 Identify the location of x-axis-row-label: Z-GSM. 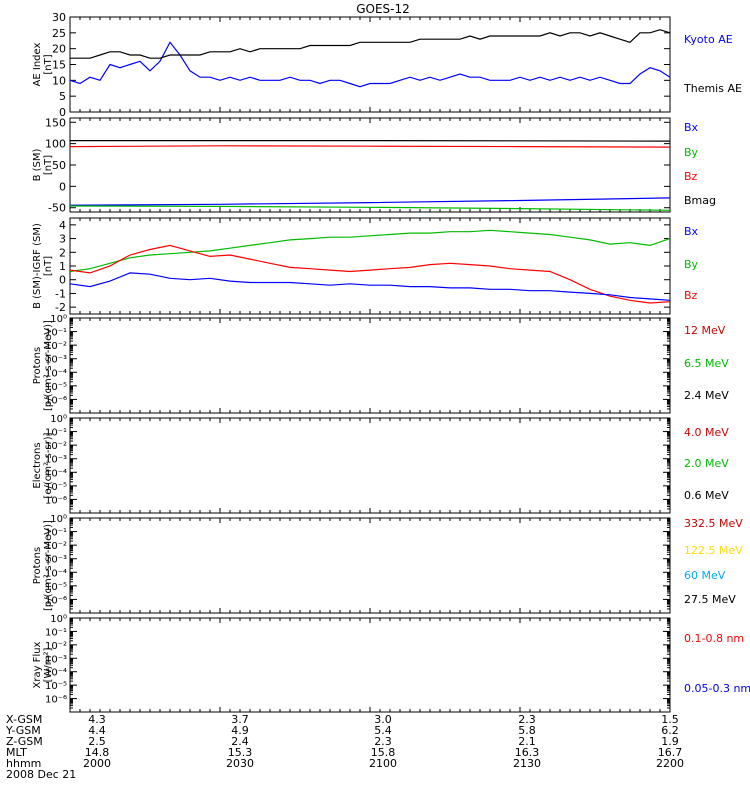
(24, 741).